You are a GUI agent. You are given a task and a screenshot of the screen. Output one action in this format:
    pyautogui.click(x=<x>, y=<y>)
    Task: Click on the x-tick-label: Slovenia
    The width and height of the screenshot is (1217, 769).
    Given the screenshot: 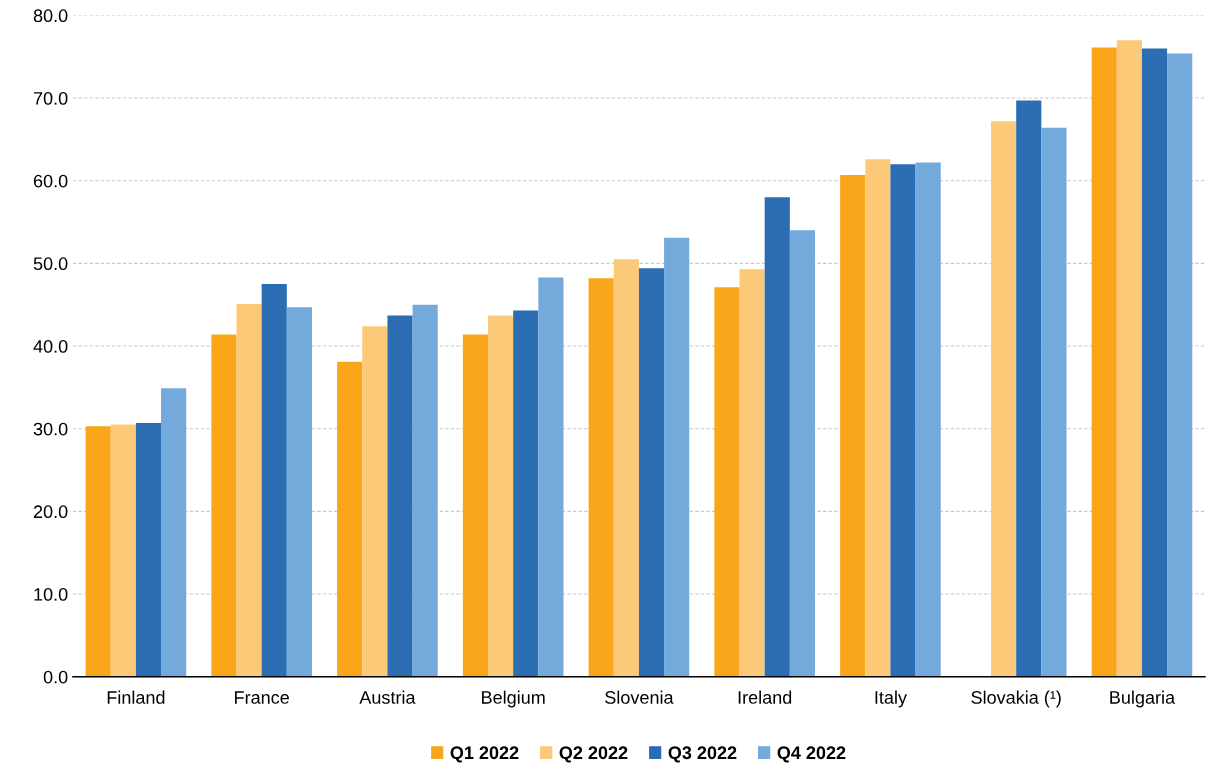 What is the action you would take?
    pyautogui.click(x=639, y=697)
    